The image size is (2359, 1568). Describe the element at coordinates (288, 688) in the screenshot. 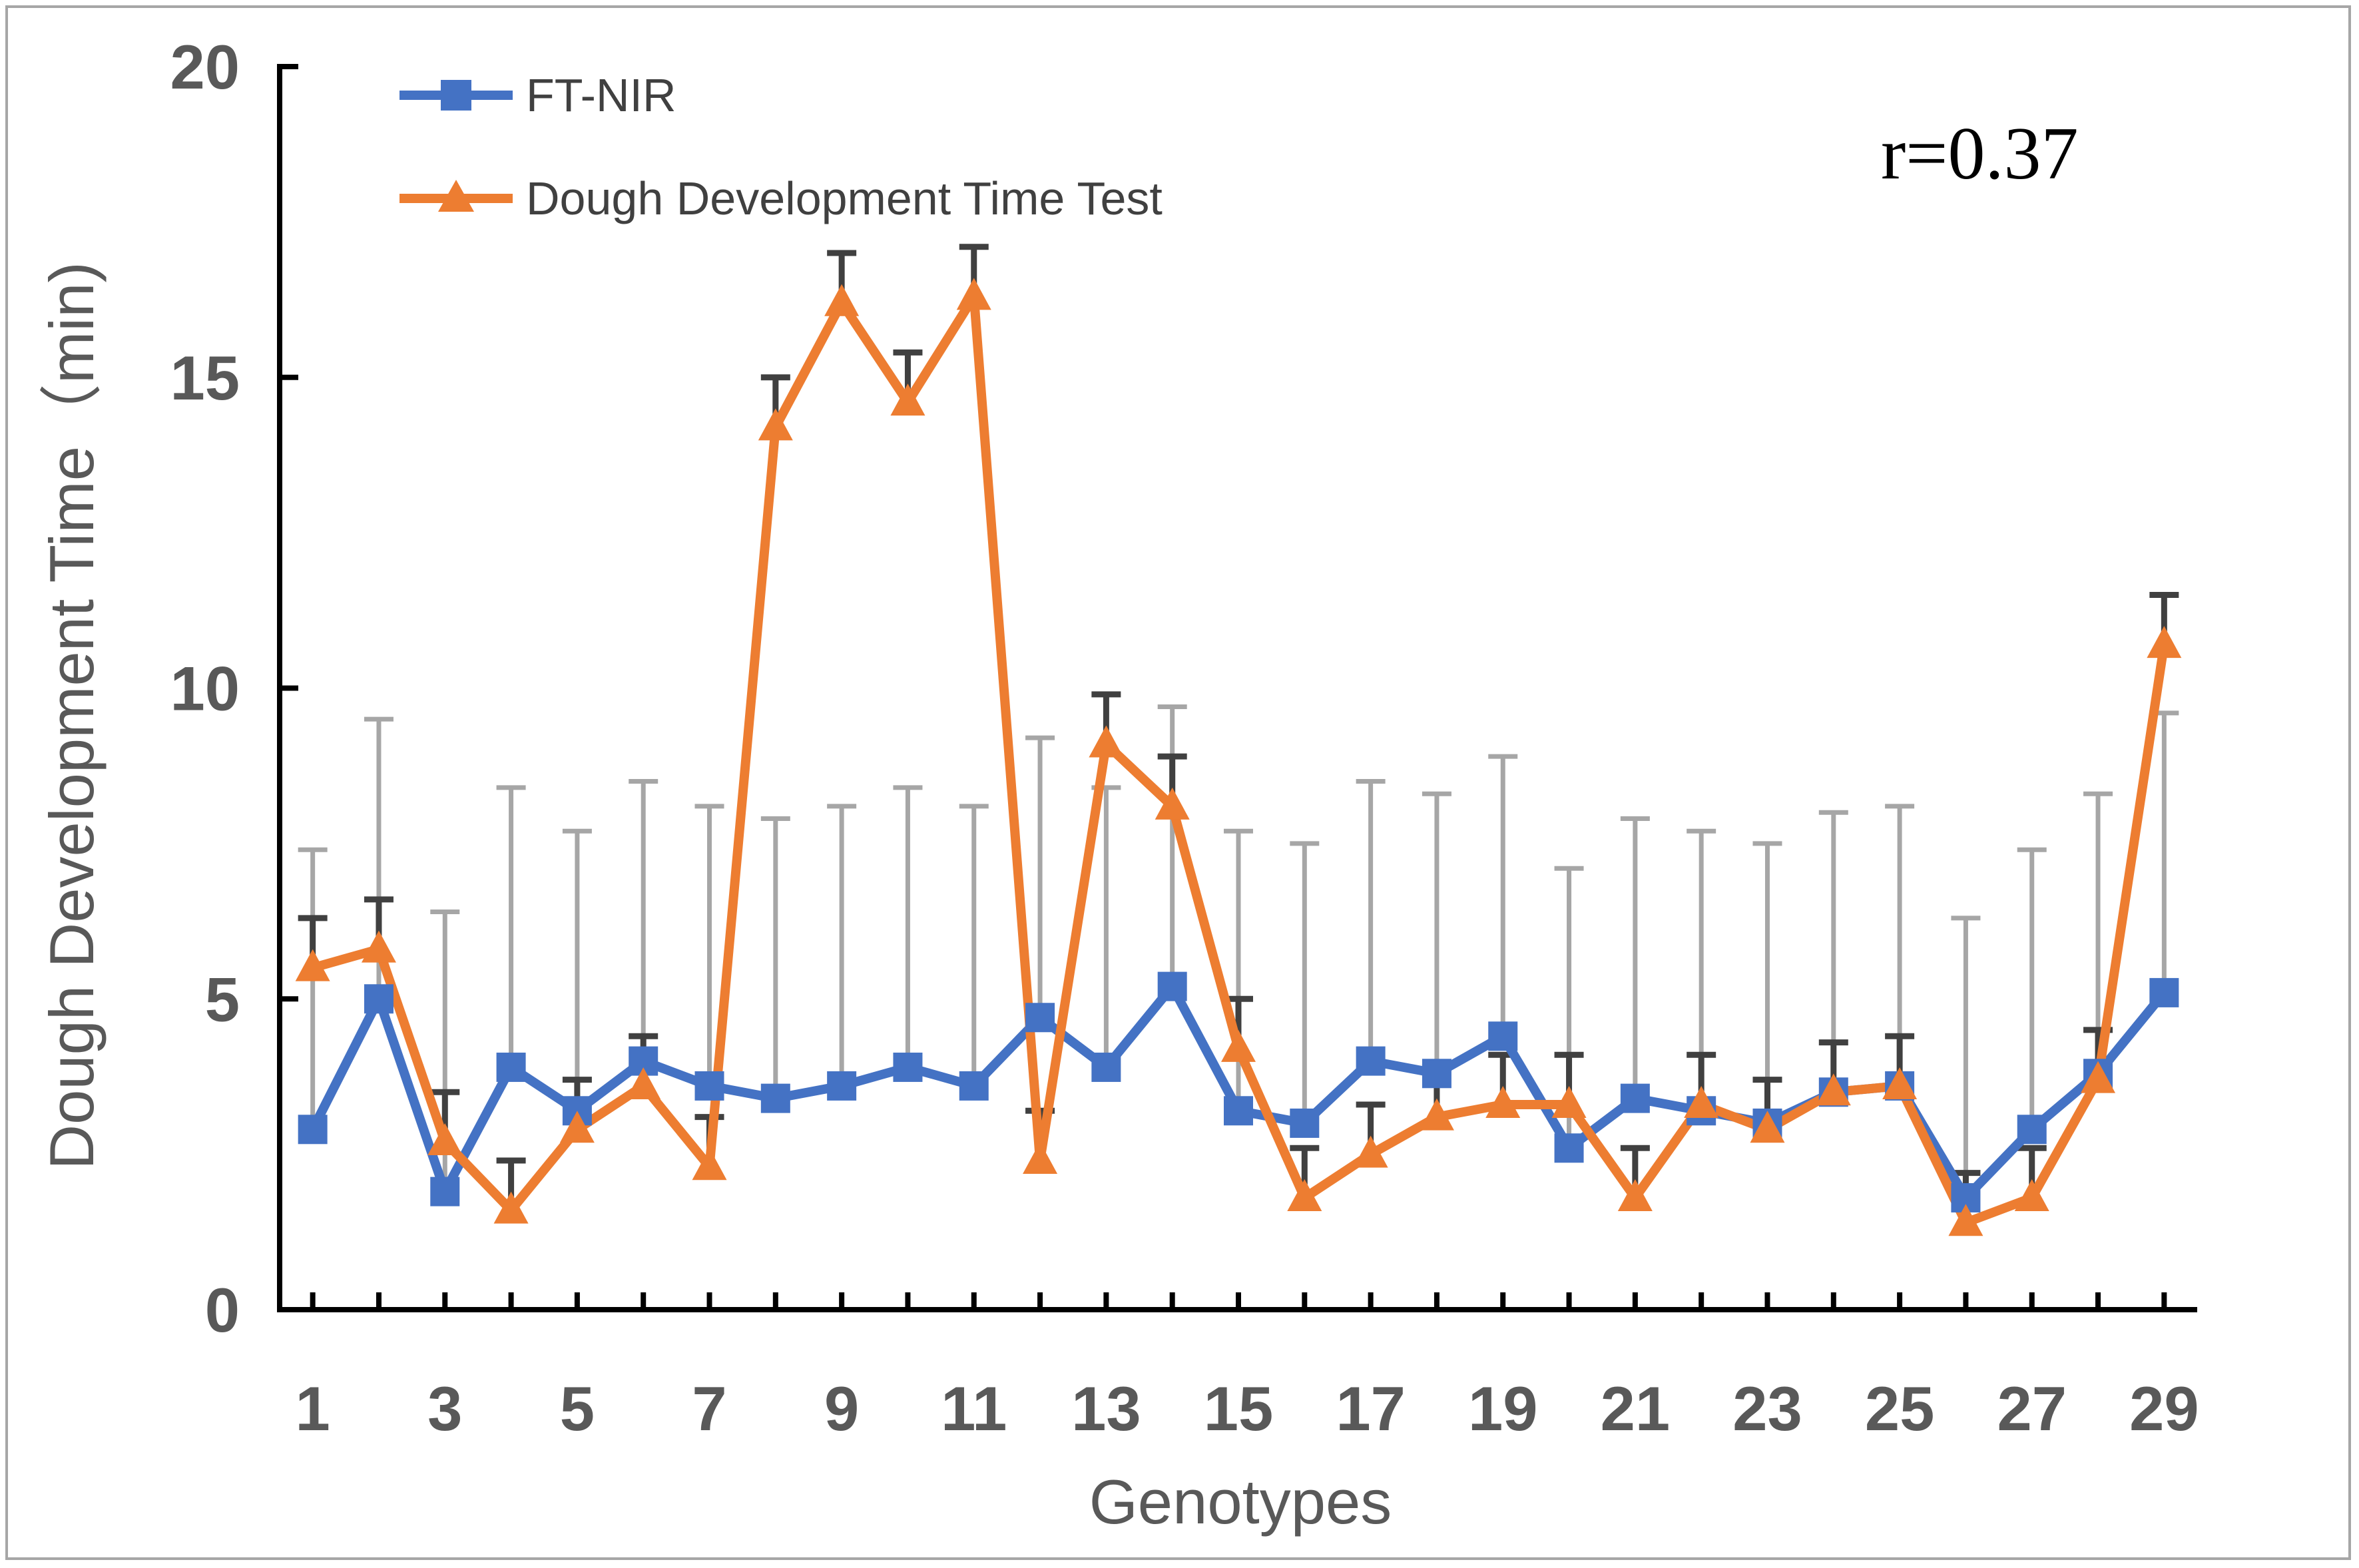

I see `y-ticks` at that location.